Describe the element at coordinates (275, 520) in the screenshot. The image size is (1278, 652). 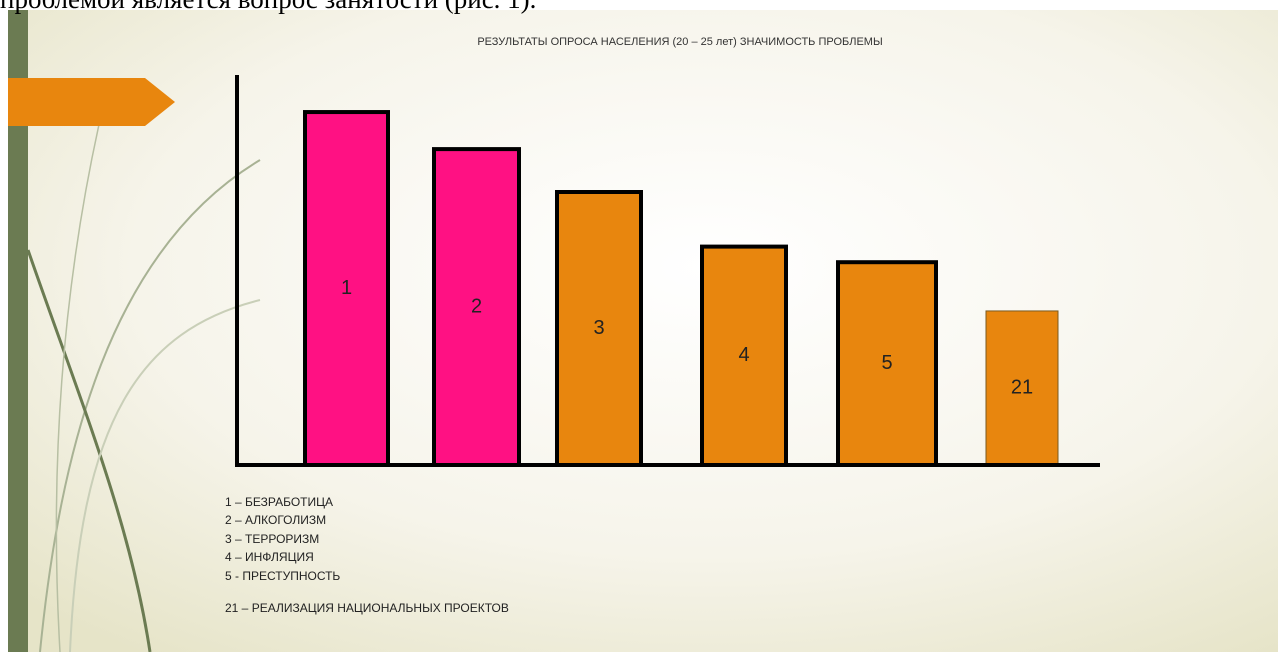
I see `legend-entry: 2 – АЛКОГОЛИЗМ` at that location.